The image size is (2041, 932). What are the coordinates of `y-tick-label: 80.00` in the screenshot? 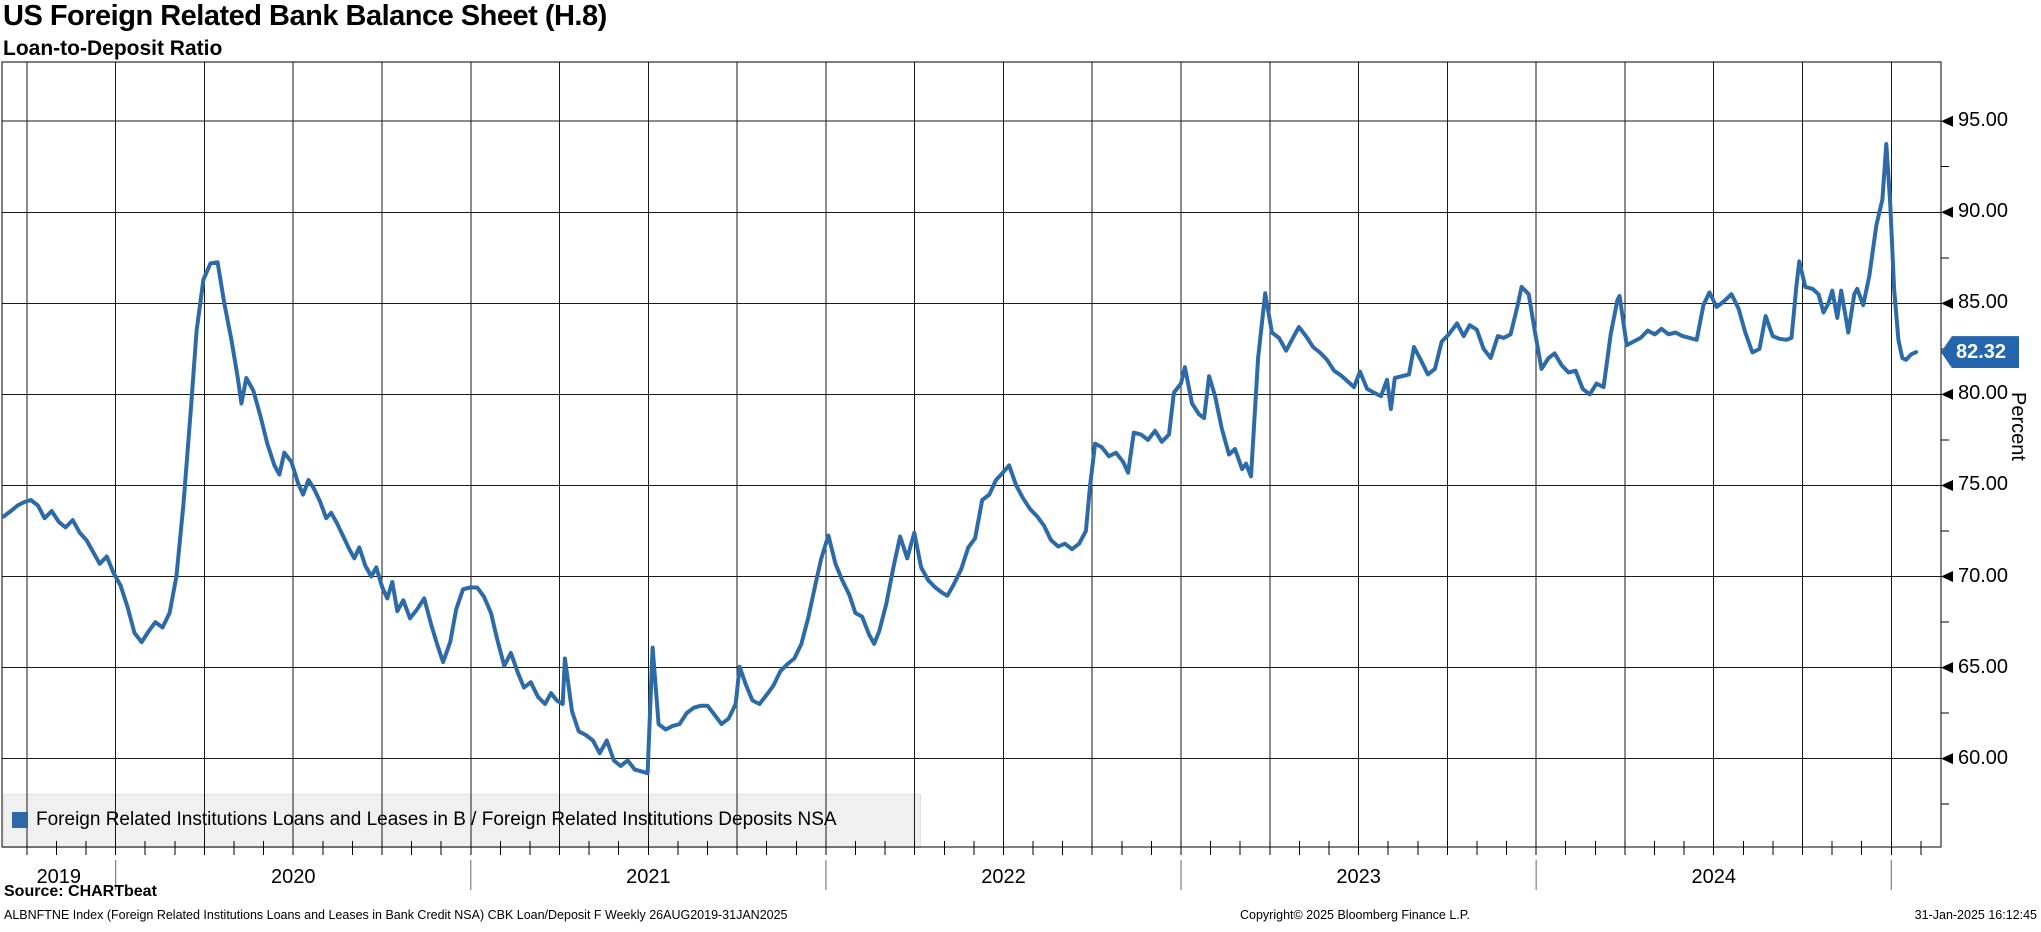 It's located at (1983, 393).